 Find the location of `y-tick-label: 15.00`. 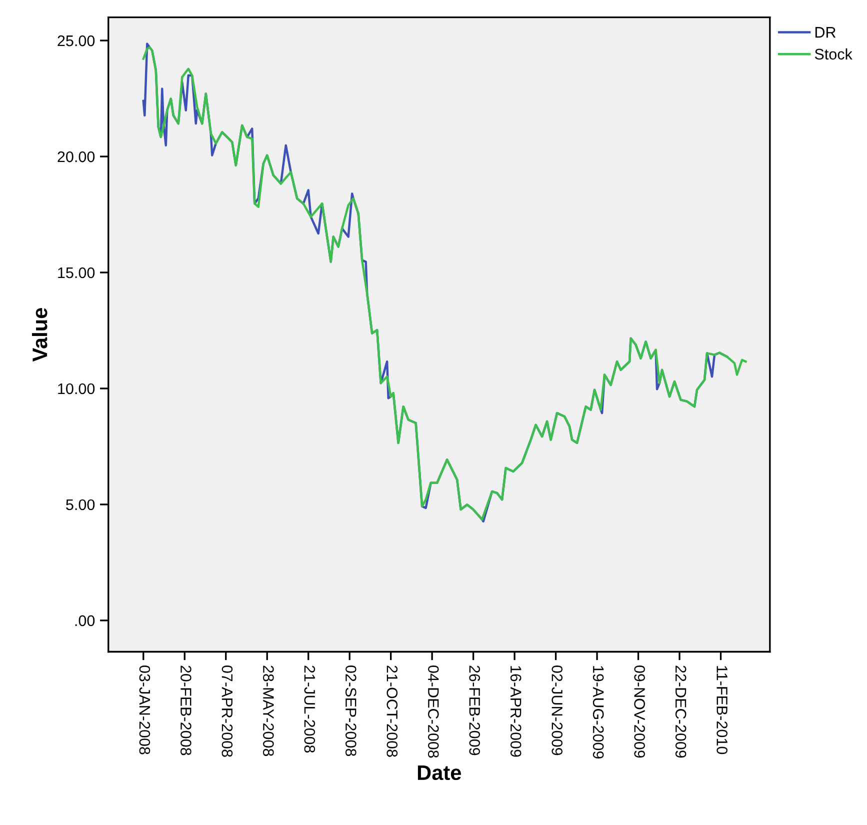

y-tick-label: 15.00 is located at coordinates (76, 272).